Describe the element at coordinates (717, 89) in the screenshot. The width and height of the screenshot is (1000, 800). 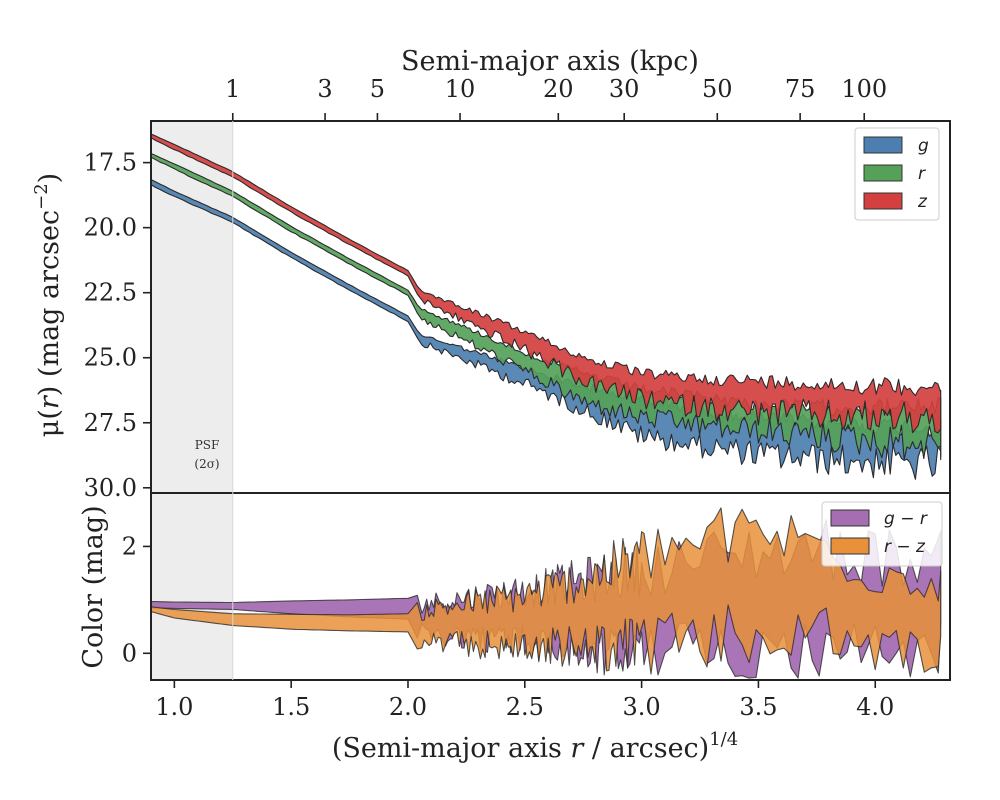
I see `kpc-tick-label: 50` at that location.